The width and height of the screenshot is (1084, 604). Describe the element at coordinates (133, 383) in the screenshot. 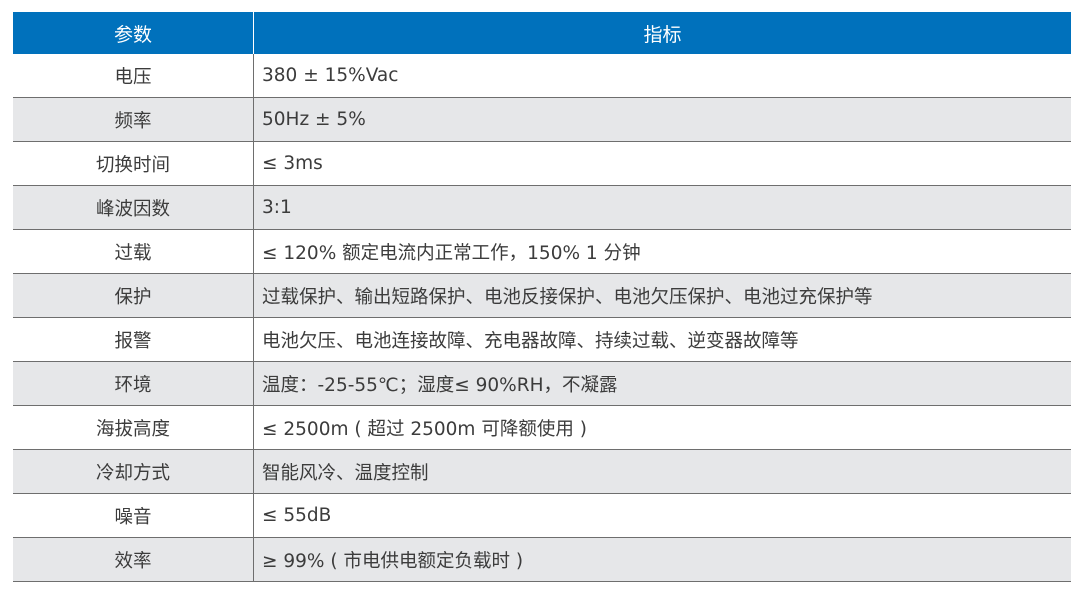

I see `param-cell: 环境` at that location.